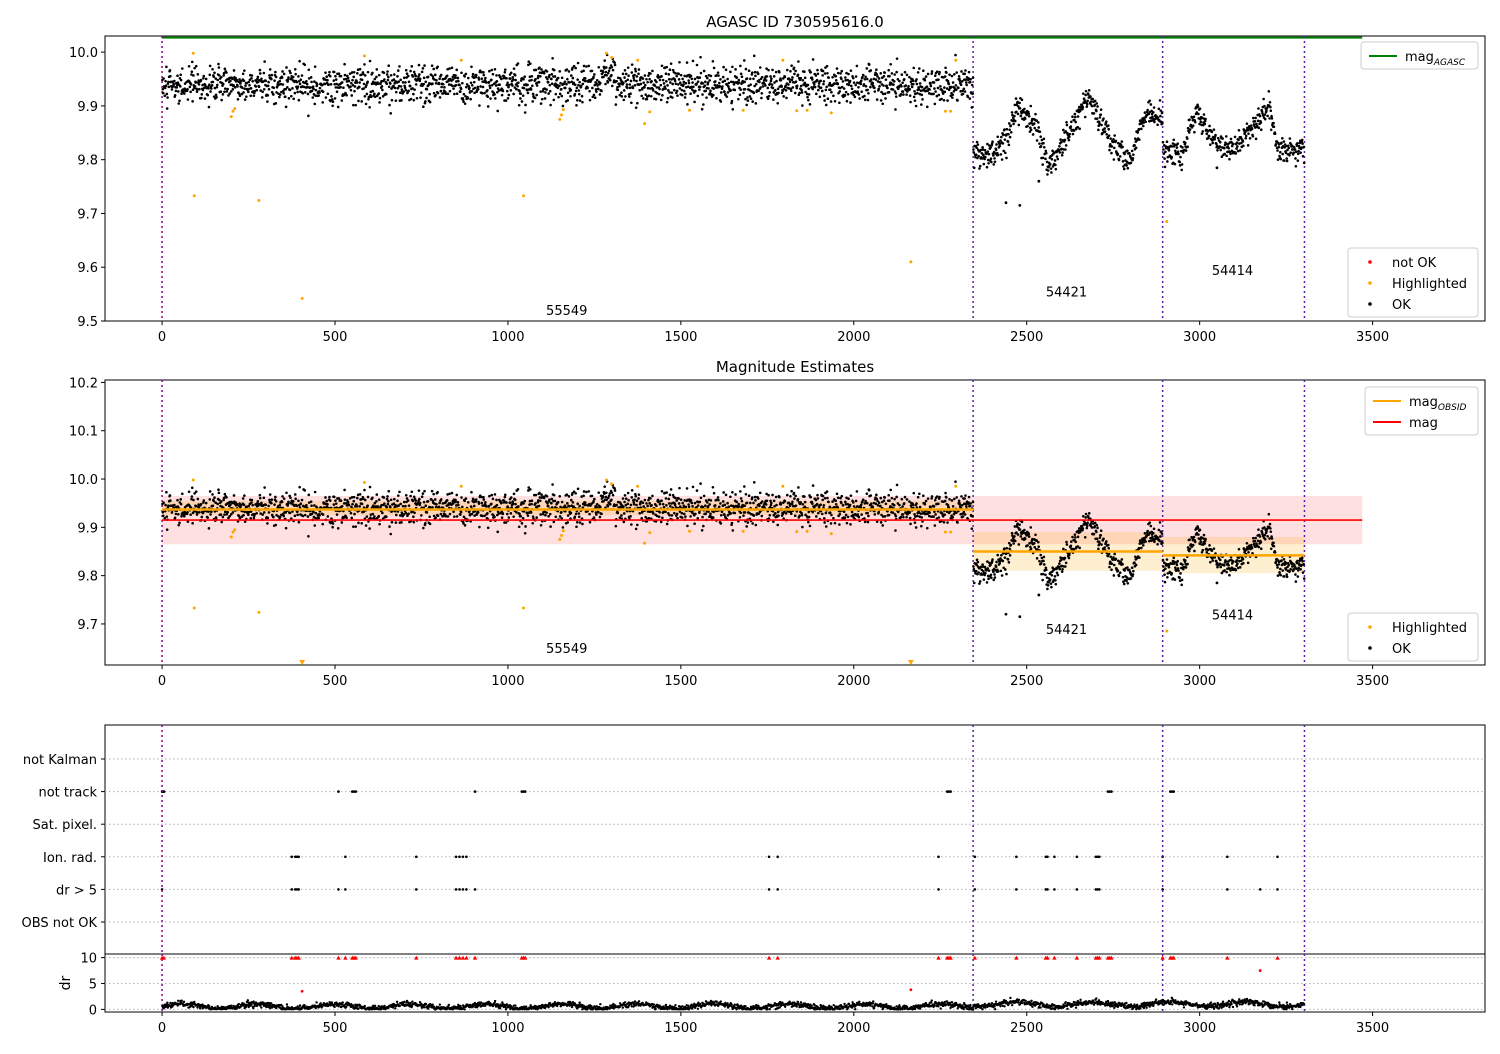 The height and width of the screenshot is (1054, 1500). What do you see at coordinates (1199, 337) in the screenshot?
I see `x-tick-label: 3000` at bounding box center [1199, 337].